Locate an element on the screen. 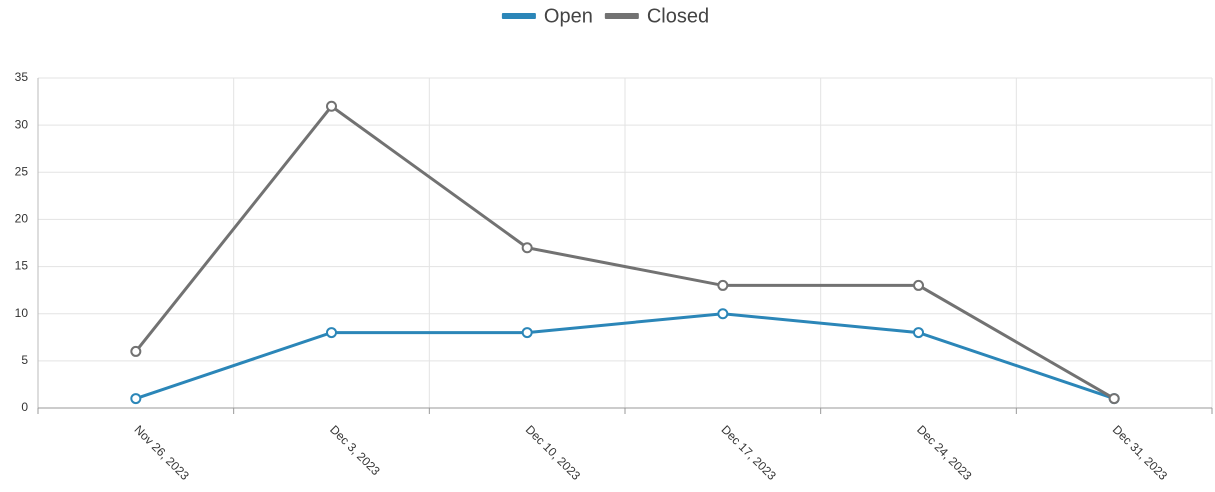  y-tick-label: 0 is located at coordinates (24, 407).